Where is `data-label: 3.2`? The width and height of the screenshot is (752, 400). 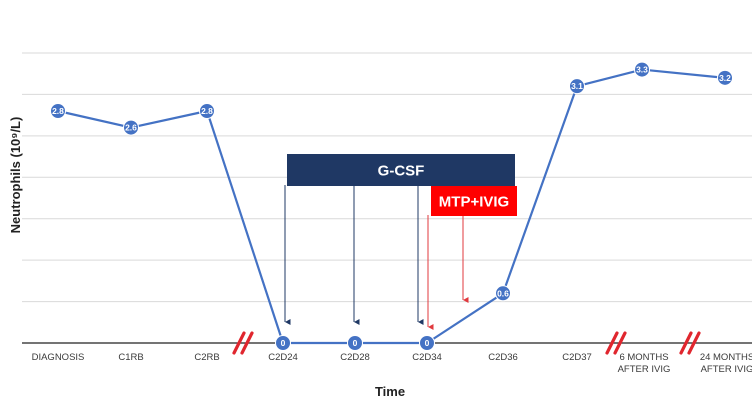
data-label: 3.2 is located at coordinates (725, 78).